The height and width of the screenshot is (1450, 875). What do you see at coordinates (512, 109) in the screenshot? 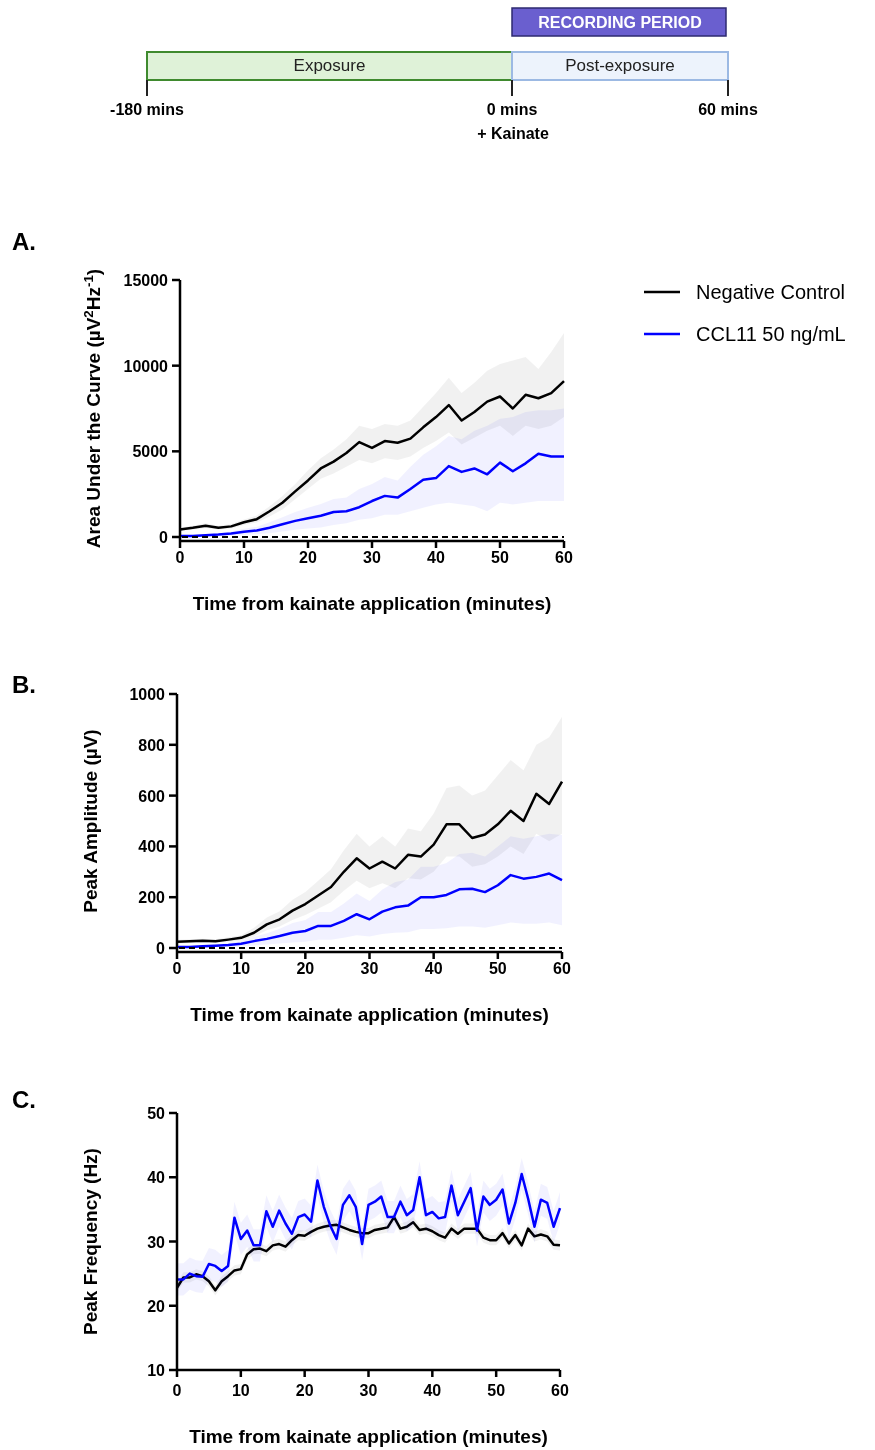
I see `text: 0 mins` at bounding box center [512, 109].